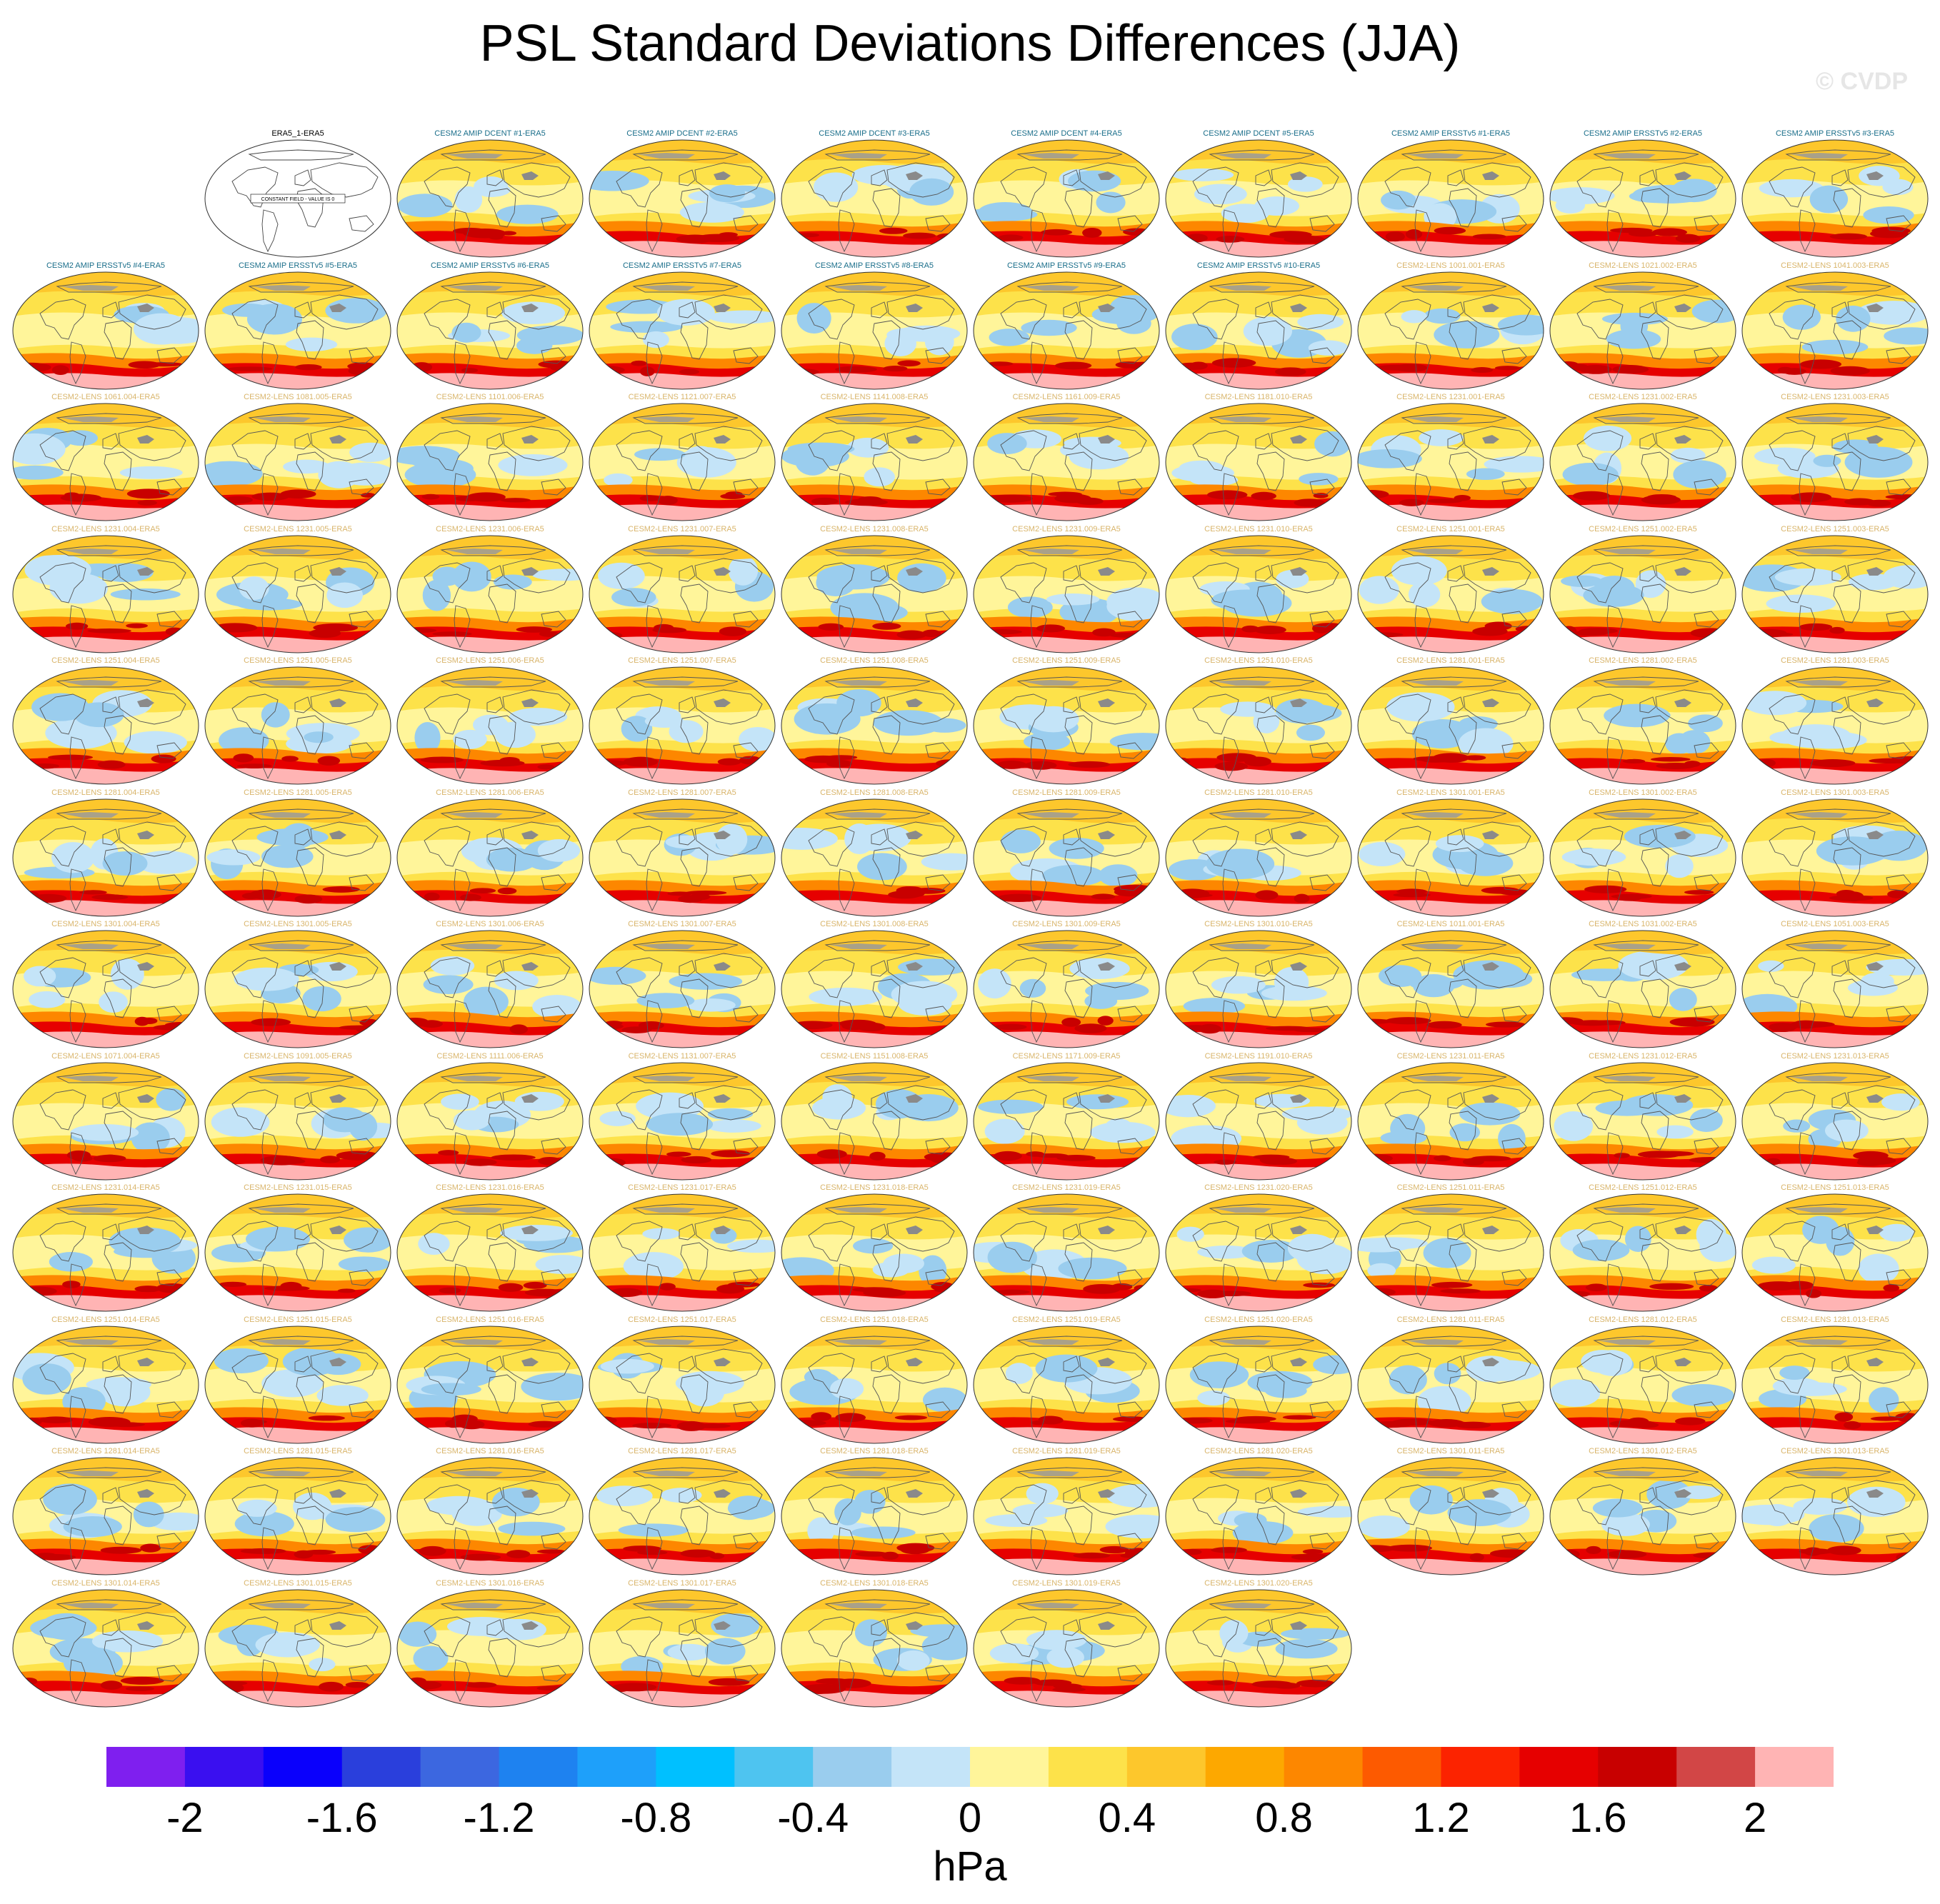 Image resolution: width=1940 pixels, height=1904 pixels. Describe the element at coordinates (682, 1117) in the screenshot. I see `map-panel: CESM2-LENS 1131.007-ERA5` at that location.